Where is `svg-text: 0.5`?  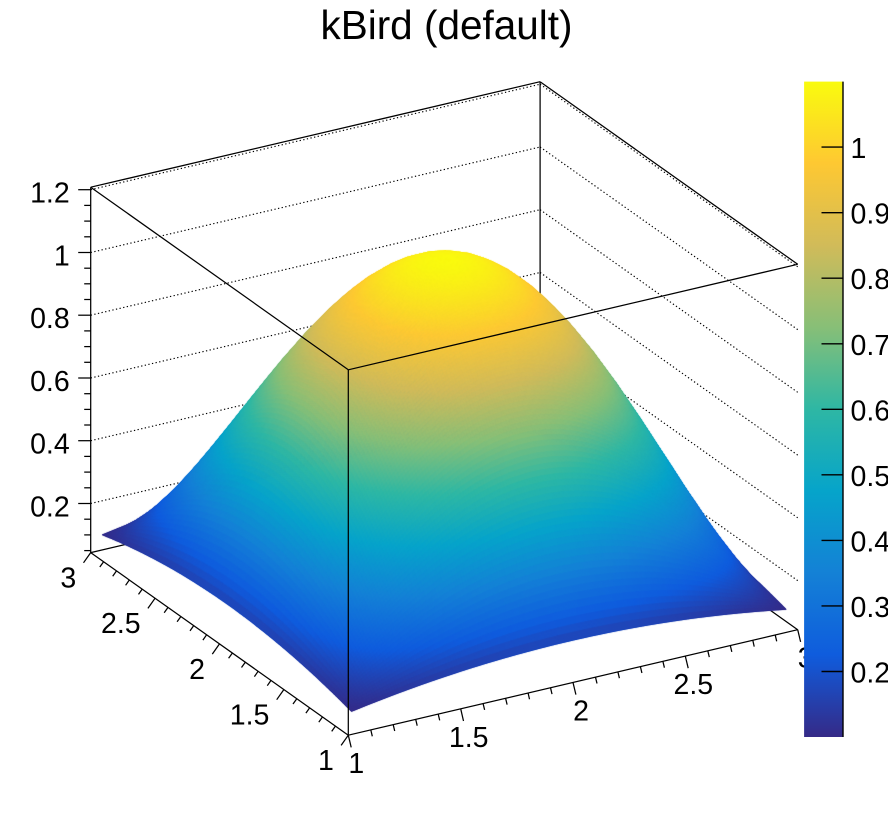
svg-text: 0.5 is located at coordinates (869, 477).